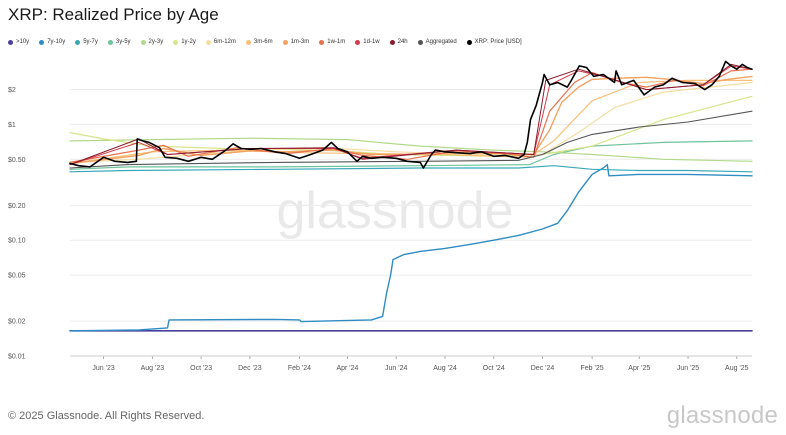  I want to click on legend-label: 5y-7y, so click(90, 42).